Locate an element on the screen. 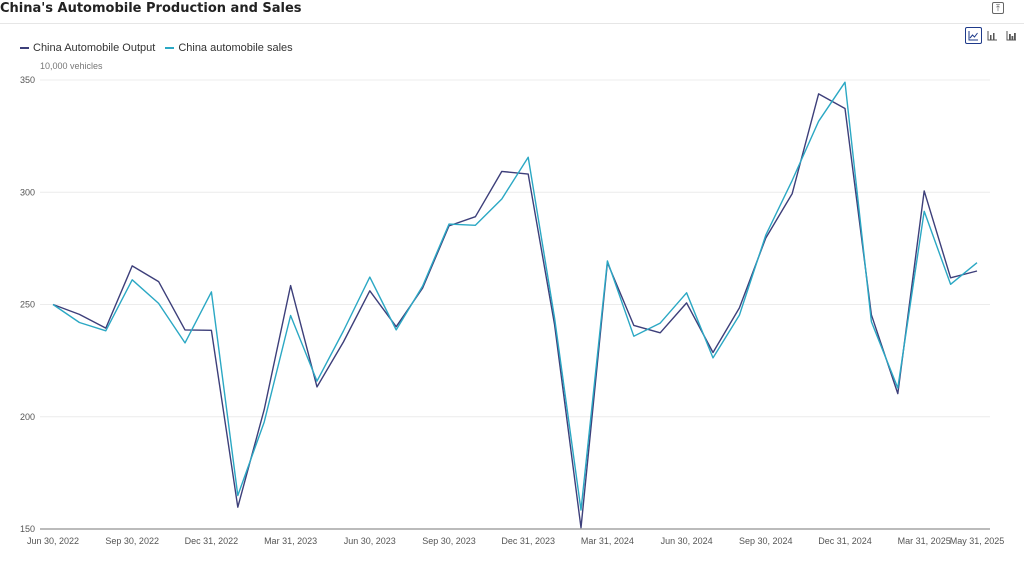 Image resolution: width=1024 pixels, height=571 pixels. chart-type-toolbar is located at coordinates (992, 35).